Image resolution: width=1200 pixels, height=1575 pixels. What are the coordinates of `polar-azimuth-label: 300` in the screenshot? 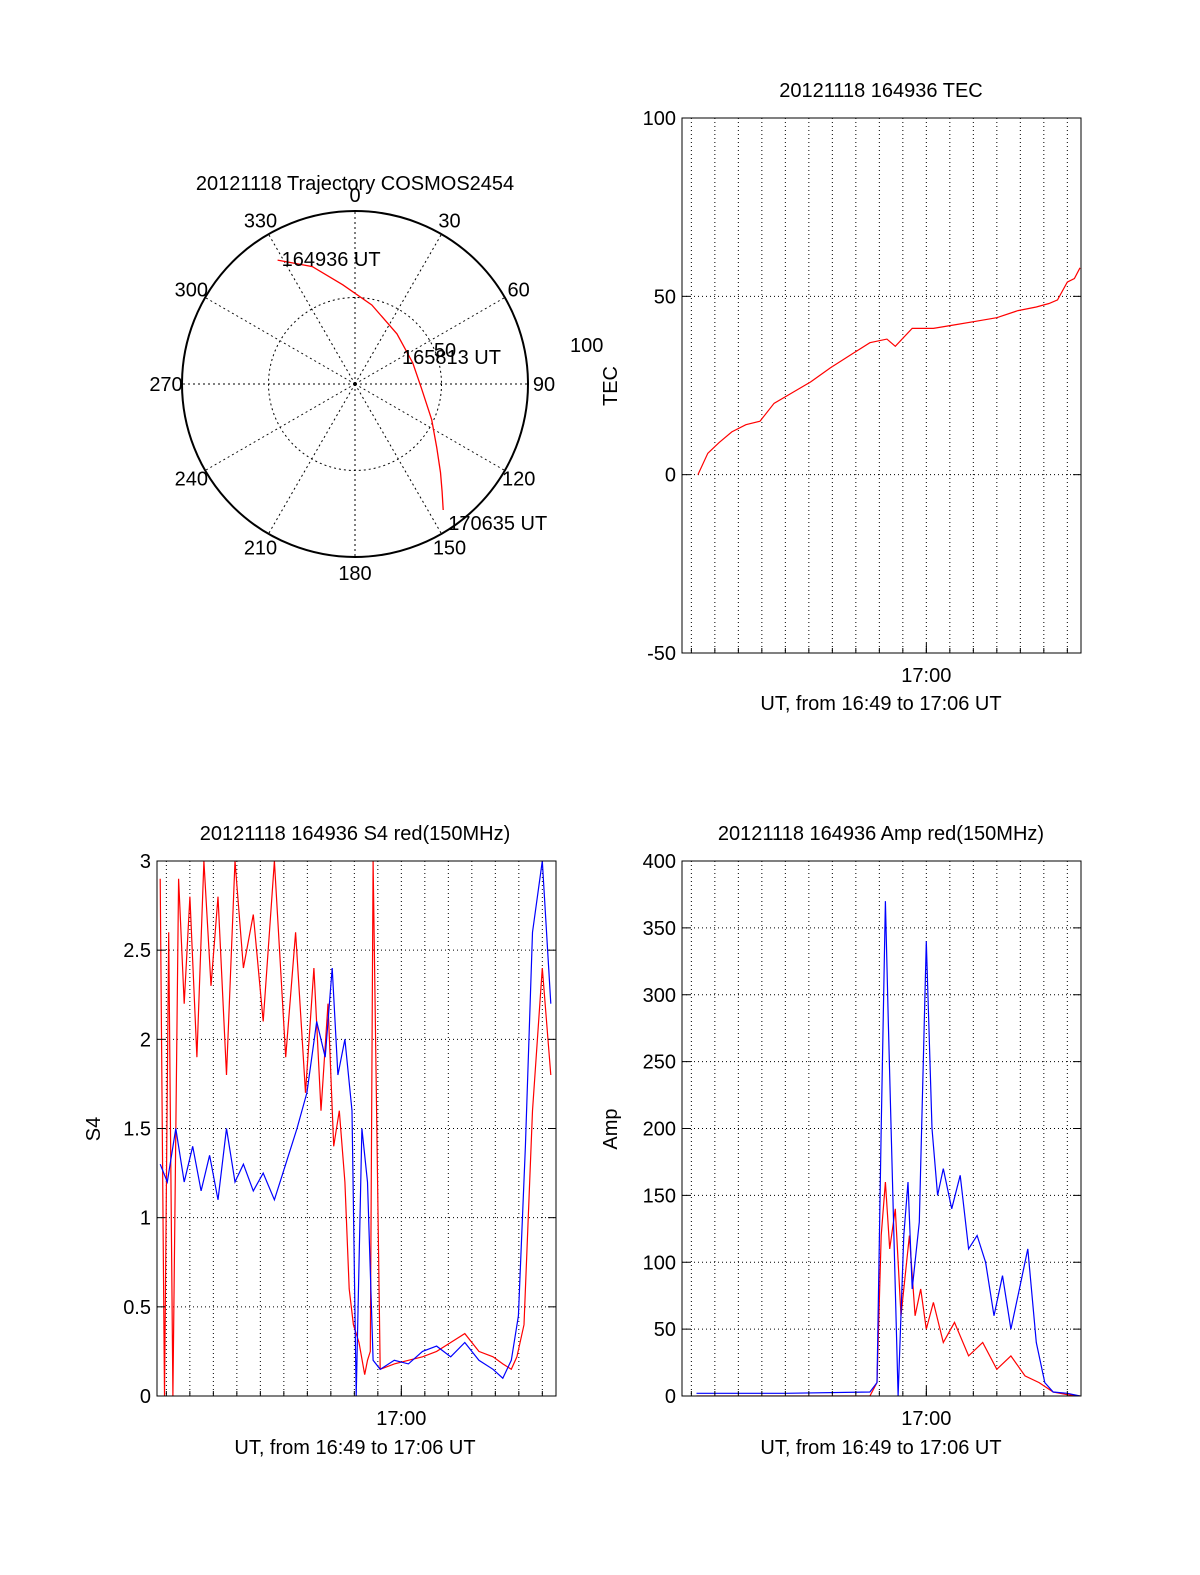 It's located at (191, 291).